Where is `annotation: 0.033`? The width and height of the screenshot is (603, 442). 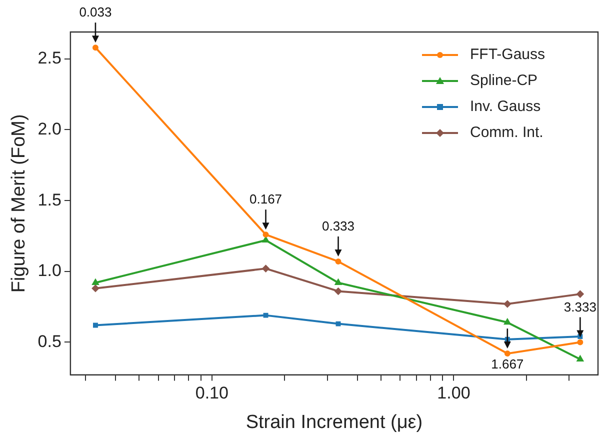
annotation: 0.033 is located at coordinates (95, 12).